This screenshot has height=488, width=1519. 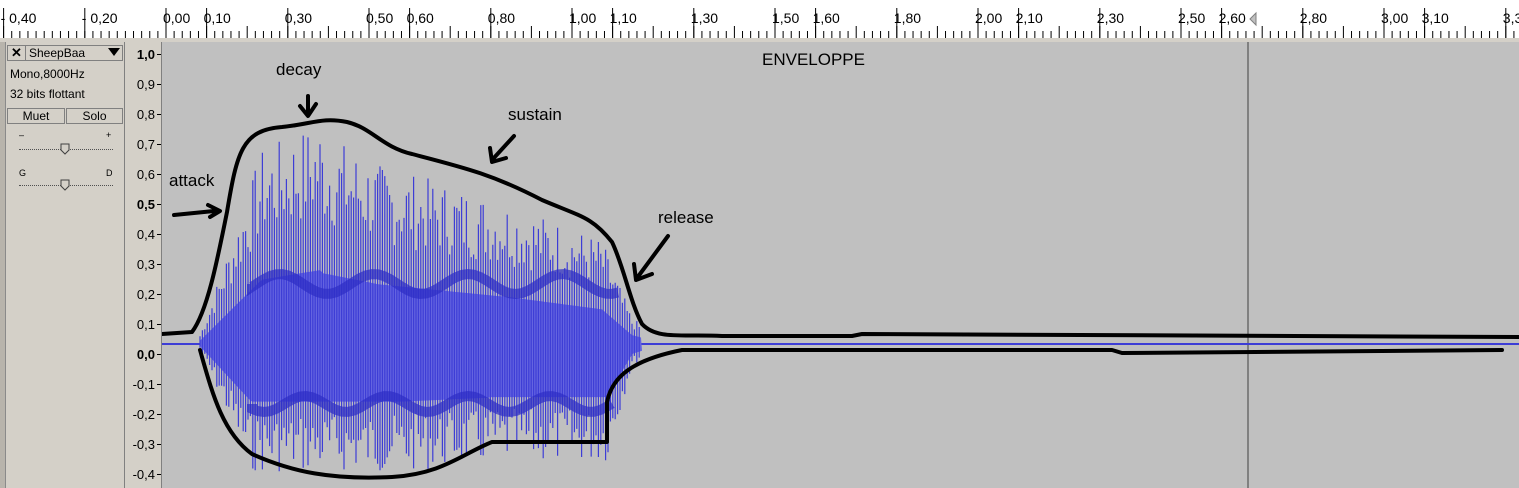 I want to click on ruler-label: 0,80, so click(x=501, y=18).